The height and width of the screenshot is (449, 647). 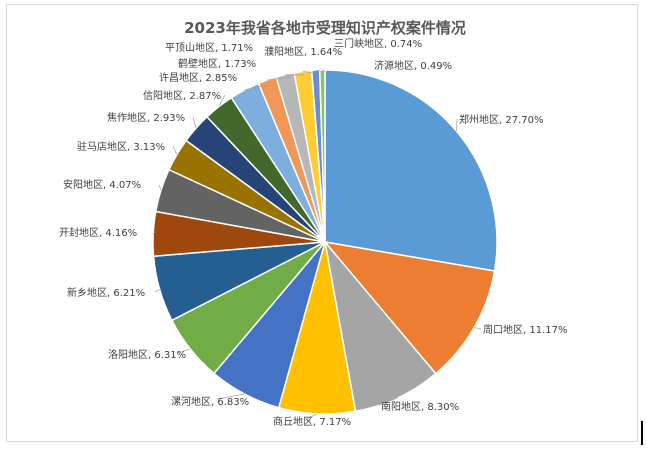 What do you see at coordinates (182, 95) in the screenshot?
I see `data-label: 信阳地区, 2.87%` at bounding box center [182, 95].